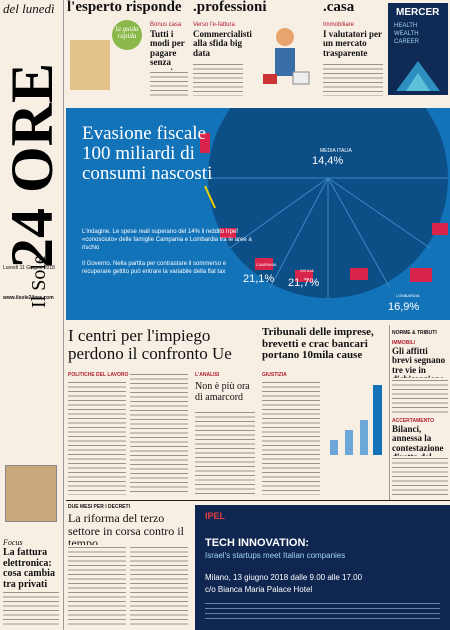 The image size is (450, 630). Describe the element at coordinates (215, 516) in the screenshot. I see `ad-logo: IPEL` at that location.